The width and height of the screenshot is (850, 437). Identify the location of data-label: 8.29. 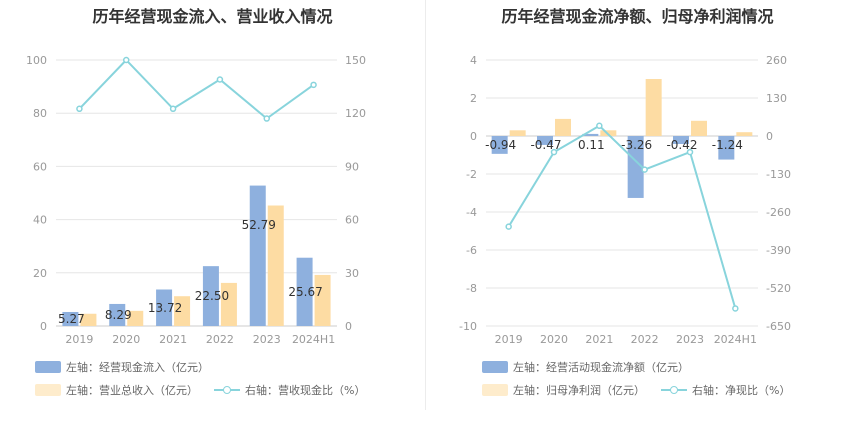
(118, 315).